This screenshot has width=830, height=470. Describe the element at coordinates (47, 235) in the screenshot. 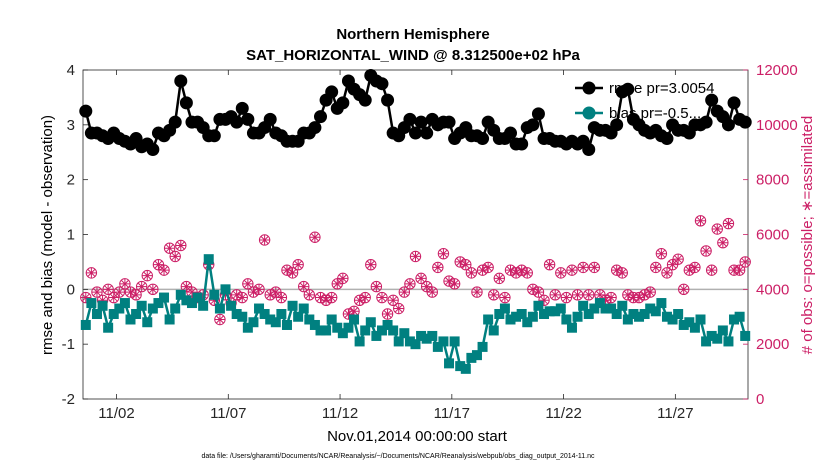

I see `y-axis-label: rmse and bias (model - observation)` at that location.